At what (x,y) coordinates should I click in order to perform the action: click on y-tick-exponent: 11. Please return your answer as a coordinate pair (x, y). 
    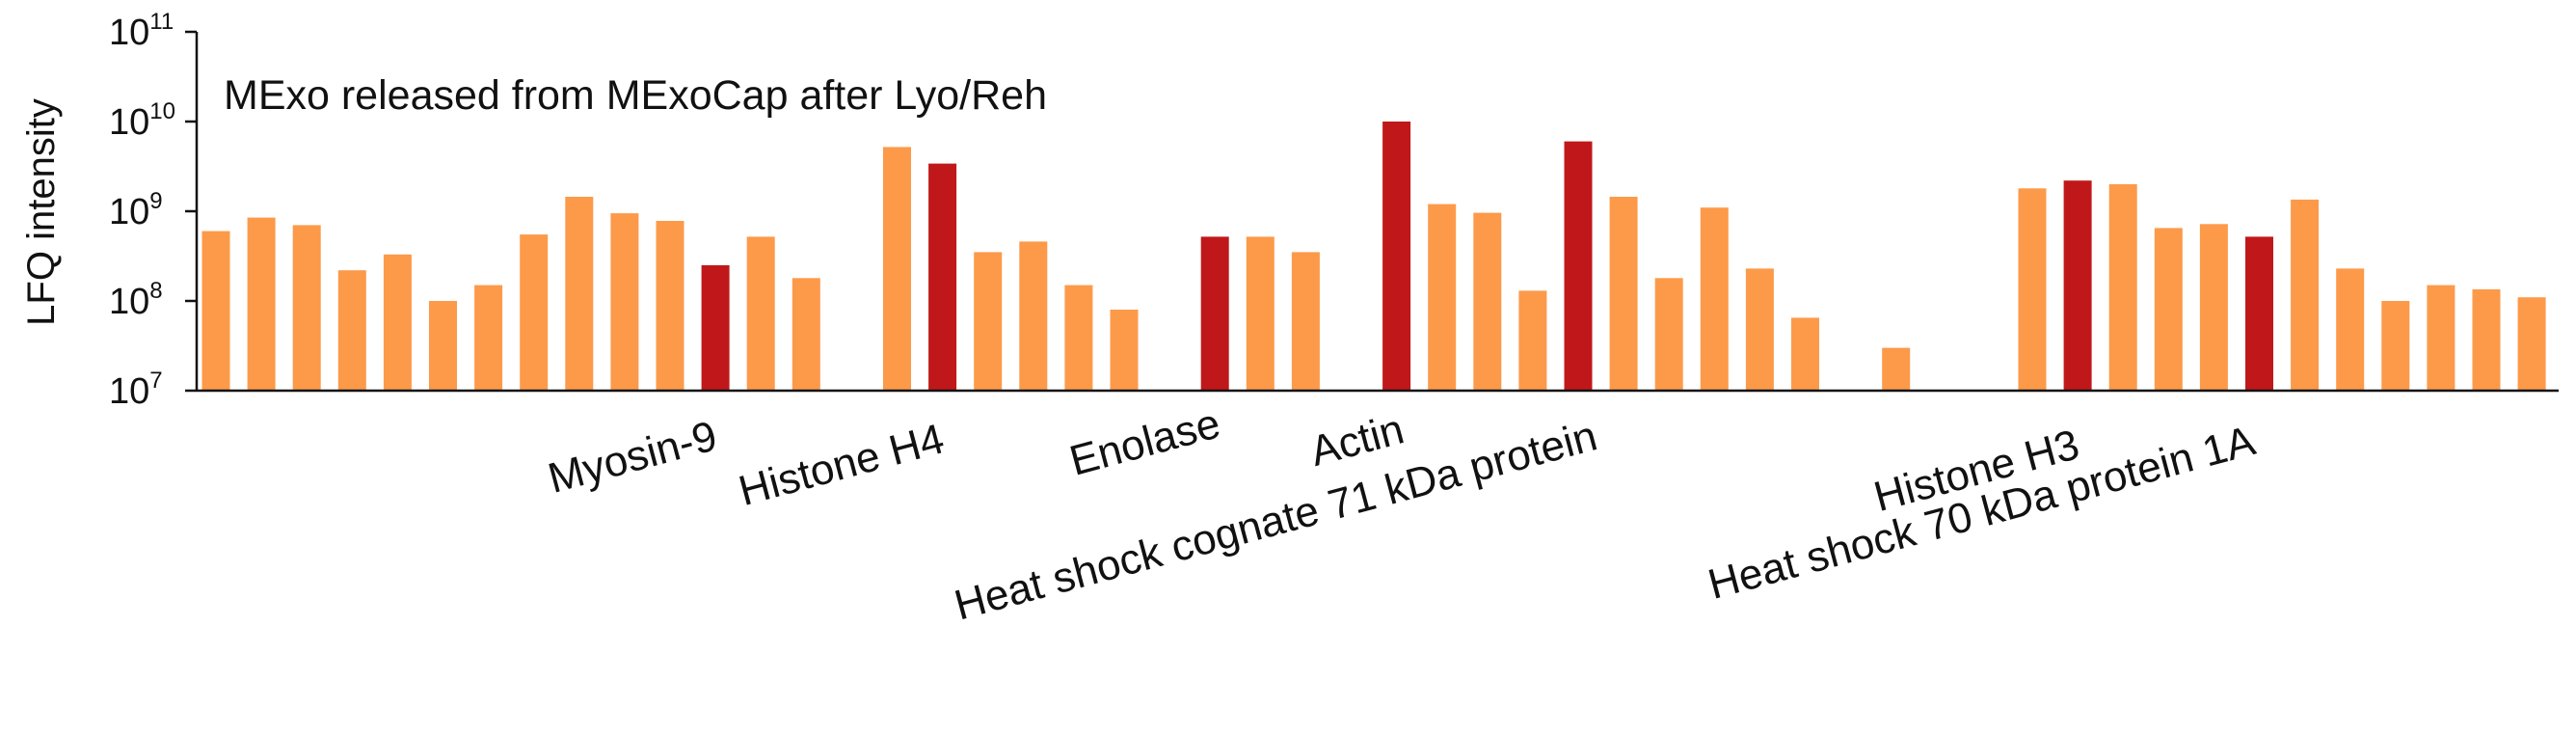
    Looking at the image, I should click on (162, 22).